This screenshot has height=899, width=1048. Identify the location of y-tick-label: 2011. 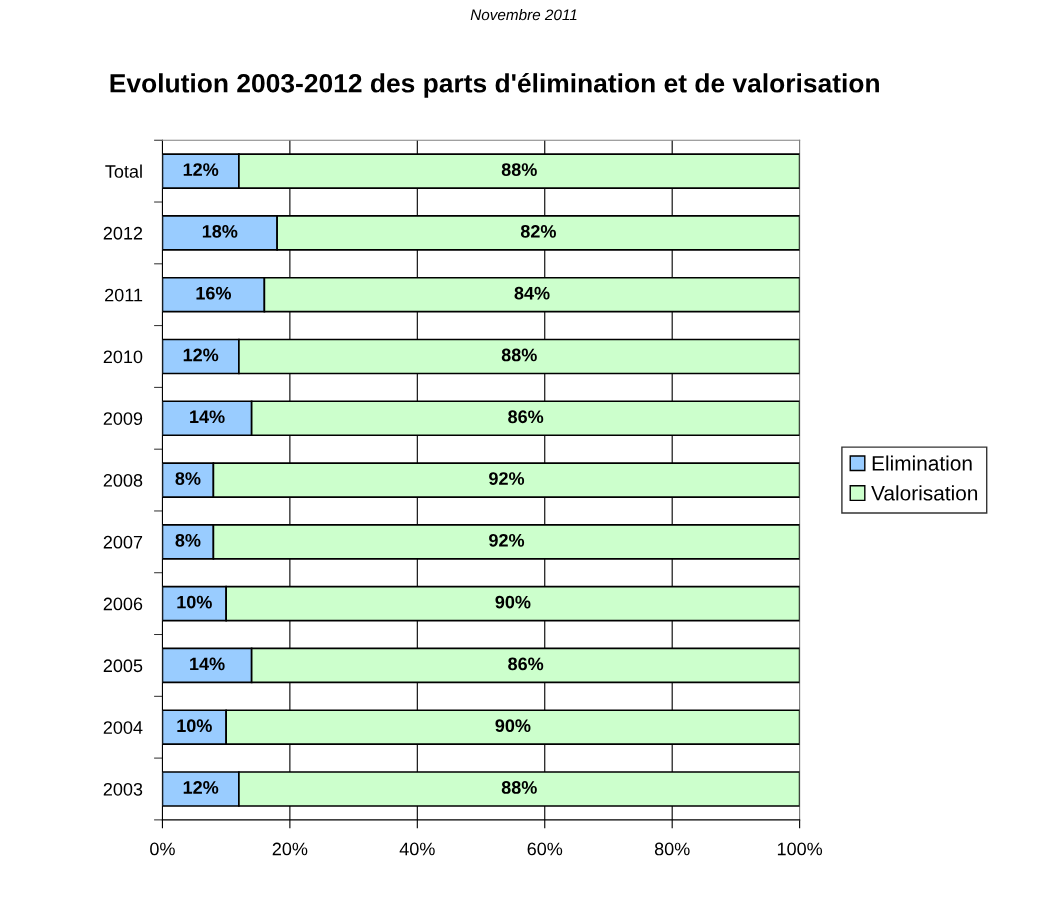
(124, 295).